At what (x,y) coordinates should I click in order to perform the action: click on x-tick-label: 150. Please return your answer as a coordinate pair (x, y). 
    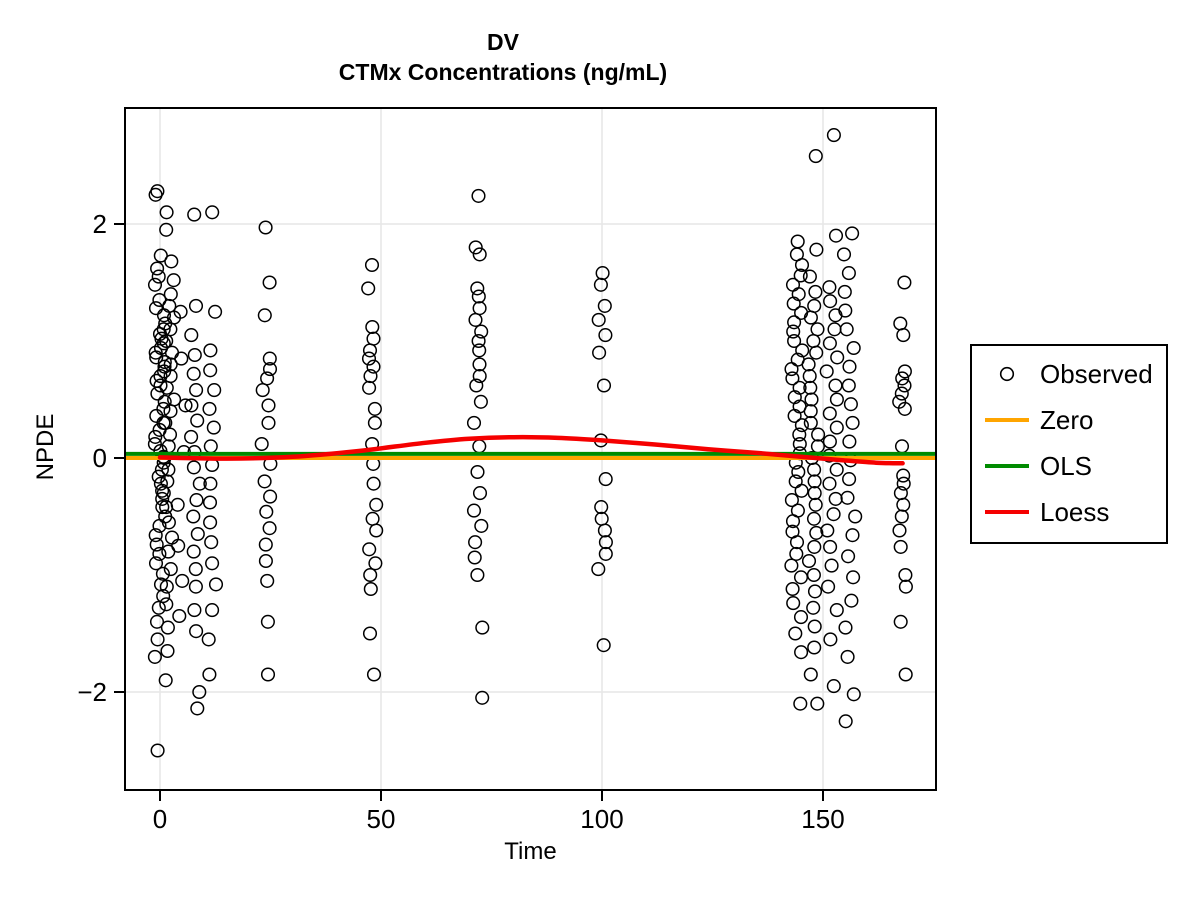
    Looking at the image, I should click on (822, 819).